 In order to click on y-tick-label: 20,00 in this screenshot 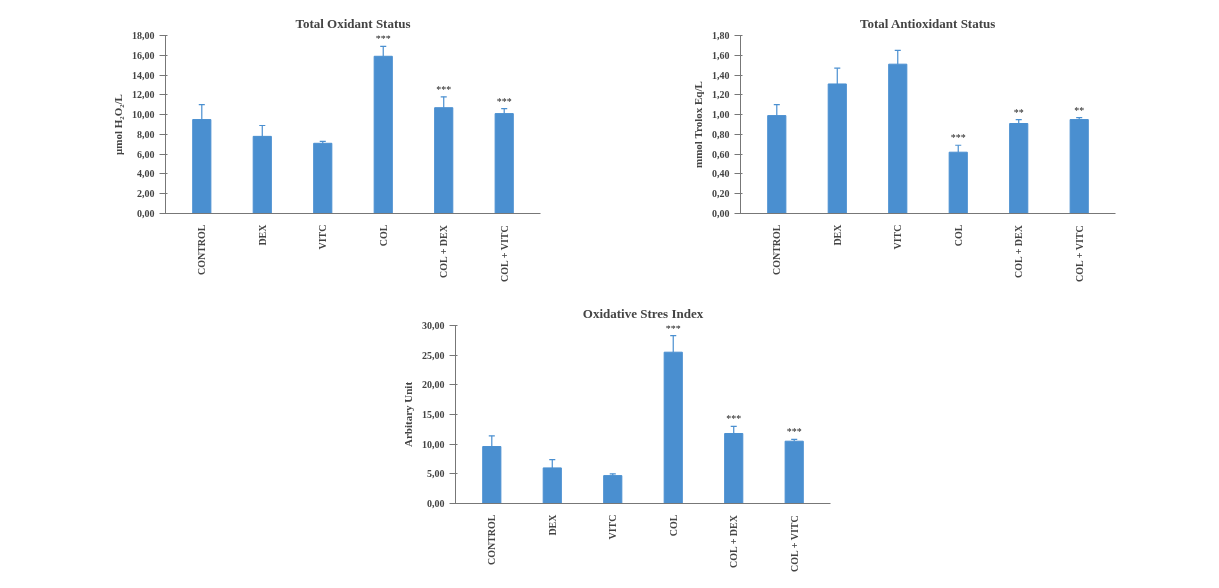, I will do `click(433, 385)`.